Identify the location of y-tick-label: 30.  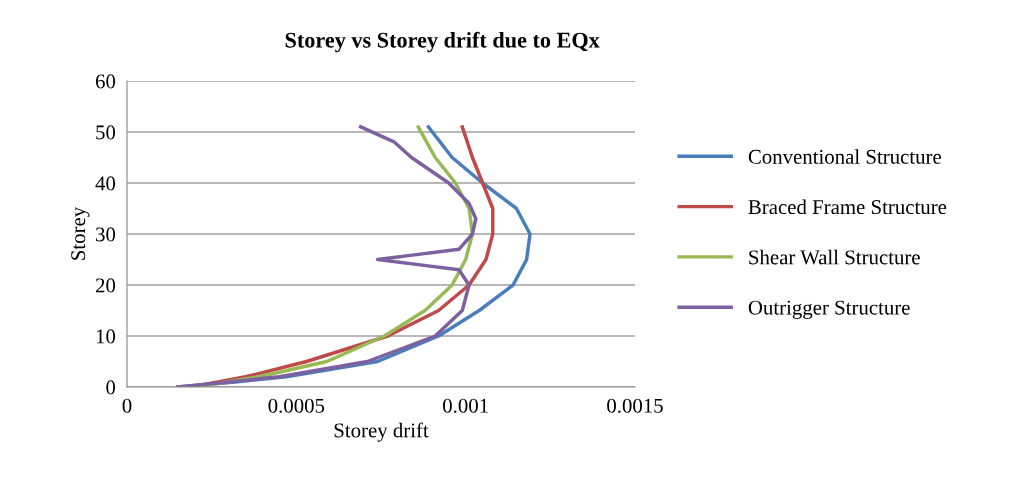
(106, 234).